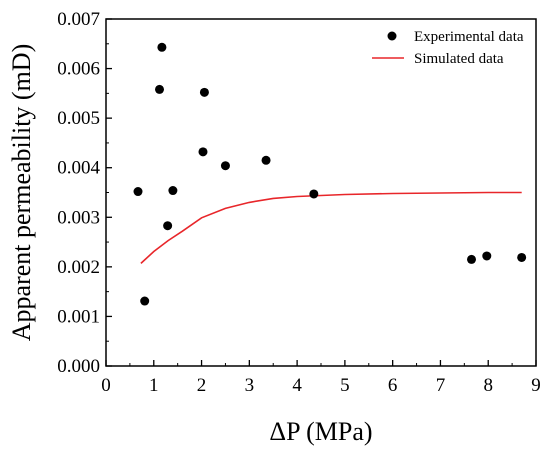 The height and width of the screenshot is (451, 550). Describe the element at coordinates (78, 217) in the screenshot. I see `y-tick-label: 0.003` at that location.